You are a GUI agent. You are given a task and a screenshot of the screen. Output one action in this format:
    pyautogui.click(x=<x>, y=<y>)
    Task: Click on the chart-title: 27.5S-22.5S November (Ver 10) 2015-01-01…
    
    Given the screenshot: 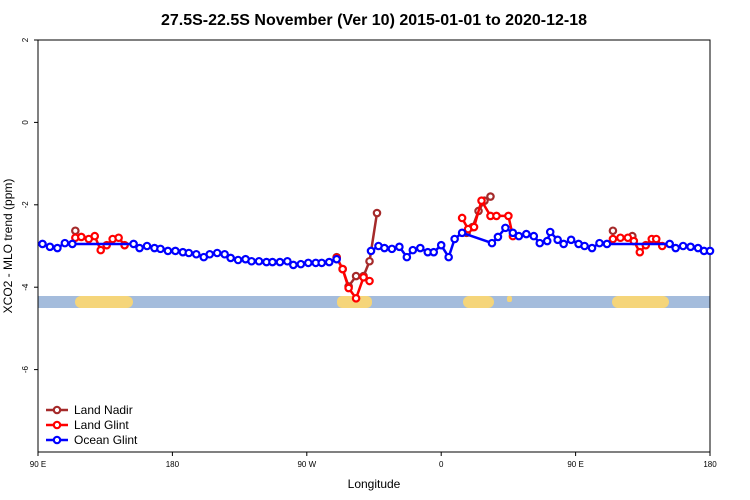 What is the action you would take?
    pyautogui.click(x=374, y=20)
    